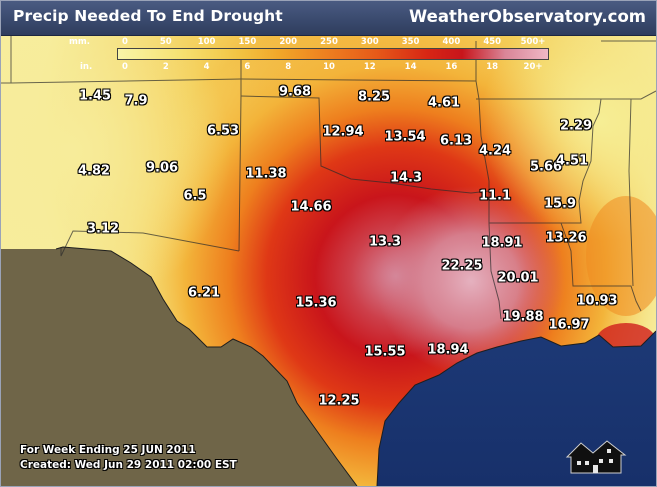 The height and width of the screenshot is (487, 657). Describe the element at coordinates (266, 174) in the screenshot. I see `map-value-tx-panhandle: 11.38` at that location.